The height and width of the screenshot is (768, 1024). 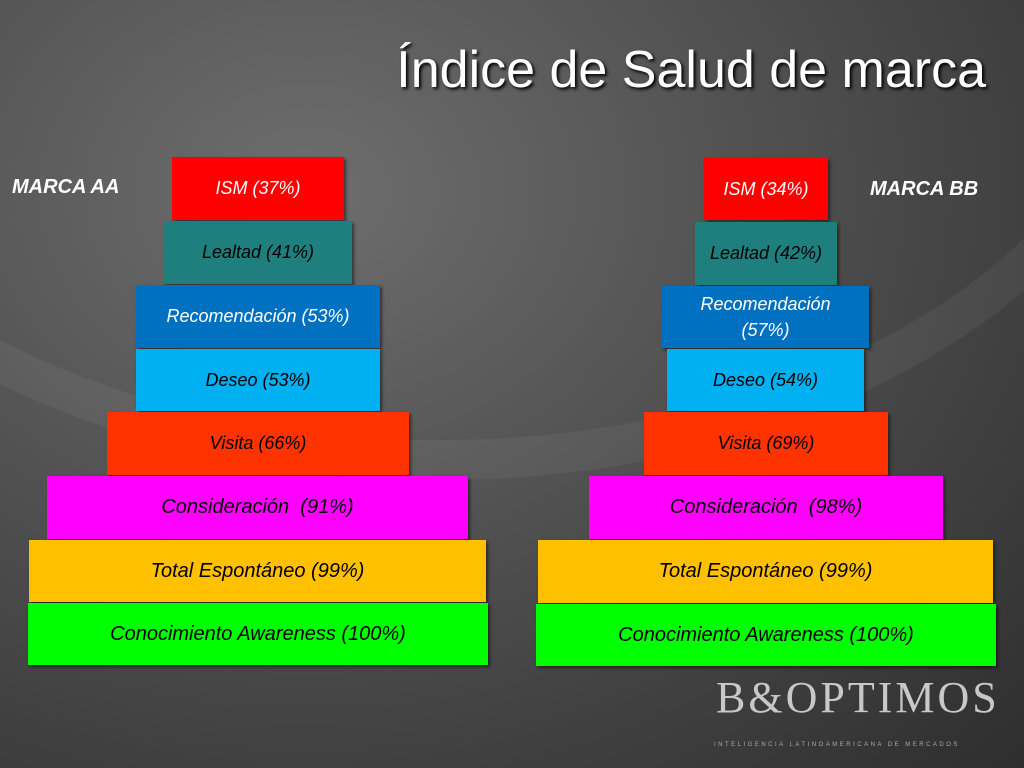 What do you see at coordinates (765, 380) in the screenshot?
I see `pyramid-level: Deseo (54%)` at bounding box center [765, 380].